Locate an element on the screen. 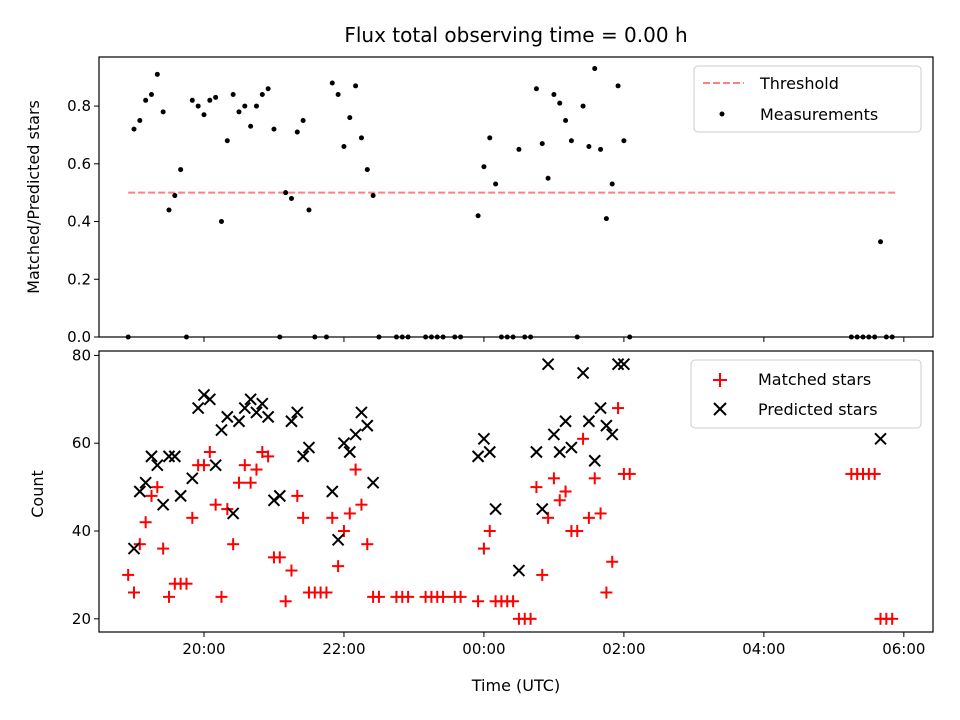 The image size is (960, 720). bottom-y-ticks: 20 40 60 80 is located at coordinates (85, 487).